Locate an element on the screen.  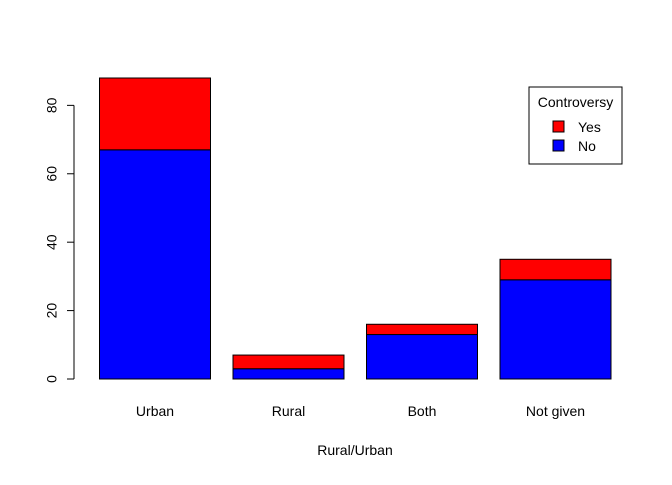
legend-label-yes: Yes is located at coordinates (589, 127).